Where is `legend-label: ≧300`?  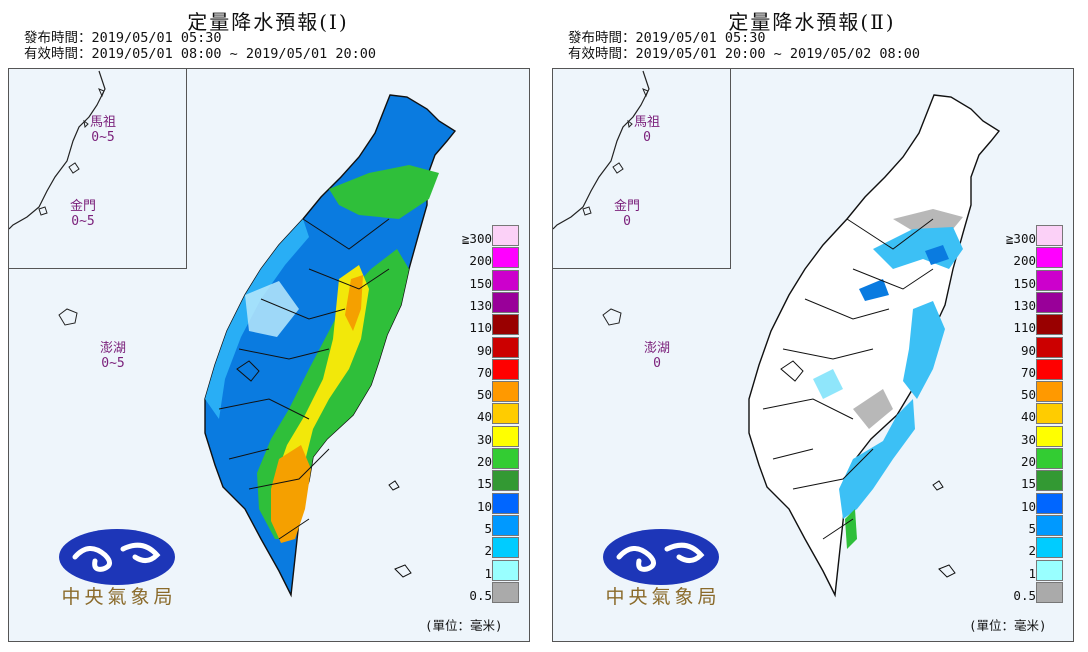
legend-label: ≧300 is located at coordinates (476, 238).